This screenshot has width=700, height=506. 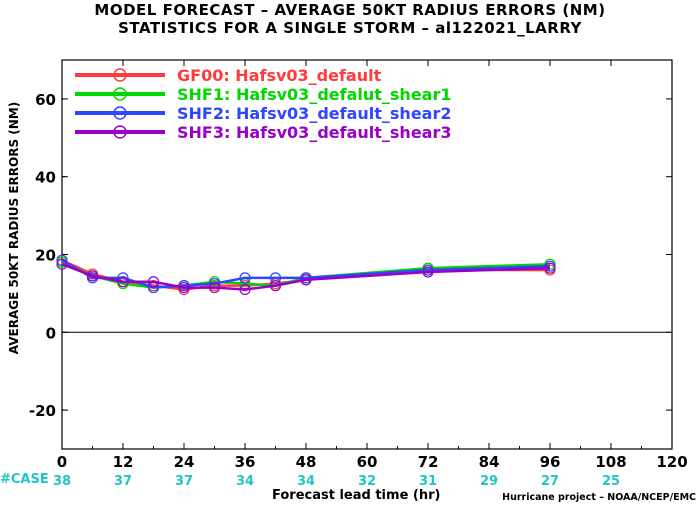 What do you see at coordinates (314, 94) in the screenshot?
I see `legend-label: SHF1: Hafsv03_defalut_shear1` at bounding box center [314, 94].